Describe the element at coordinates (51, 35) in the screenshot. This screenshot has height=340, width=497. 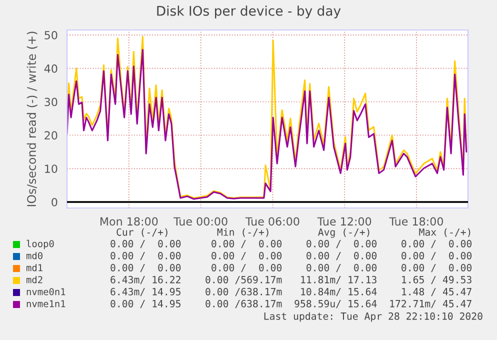
I see `y-tick-label: 50` at that location.